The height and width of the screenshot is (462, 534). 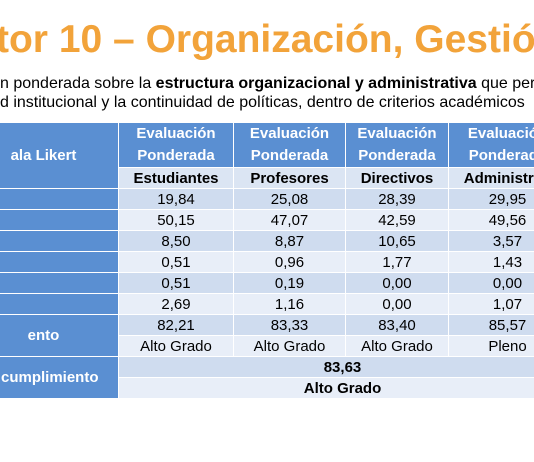 I want to click on table-cell: 85,57, so click(x=491, y=325).